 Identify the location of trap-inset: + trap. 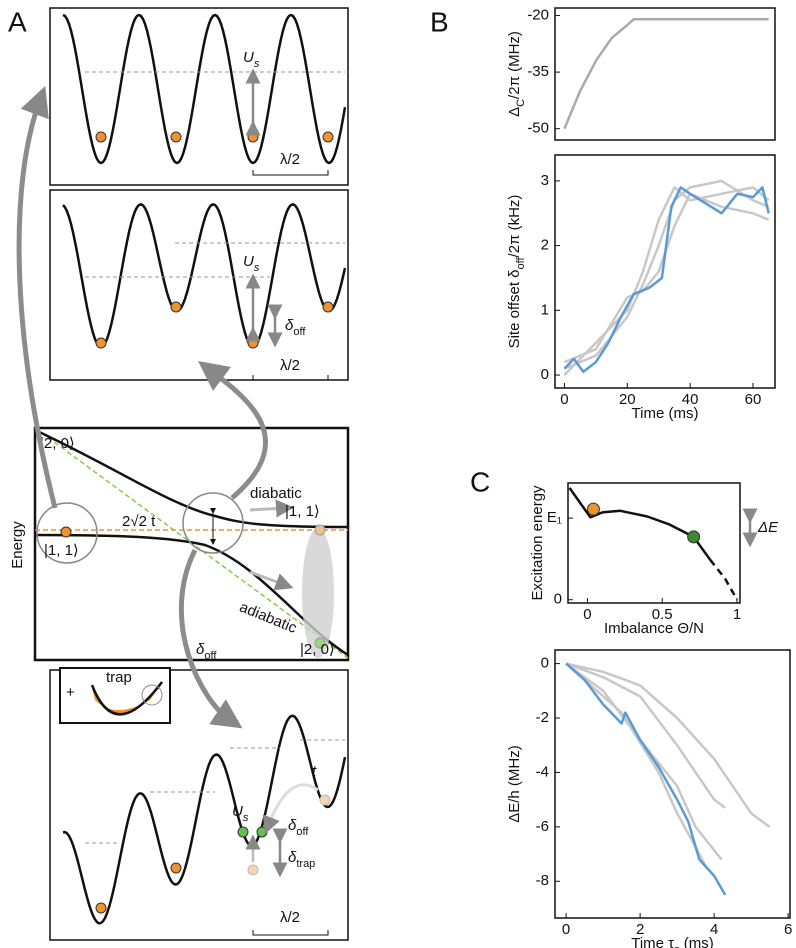
(115, 695).